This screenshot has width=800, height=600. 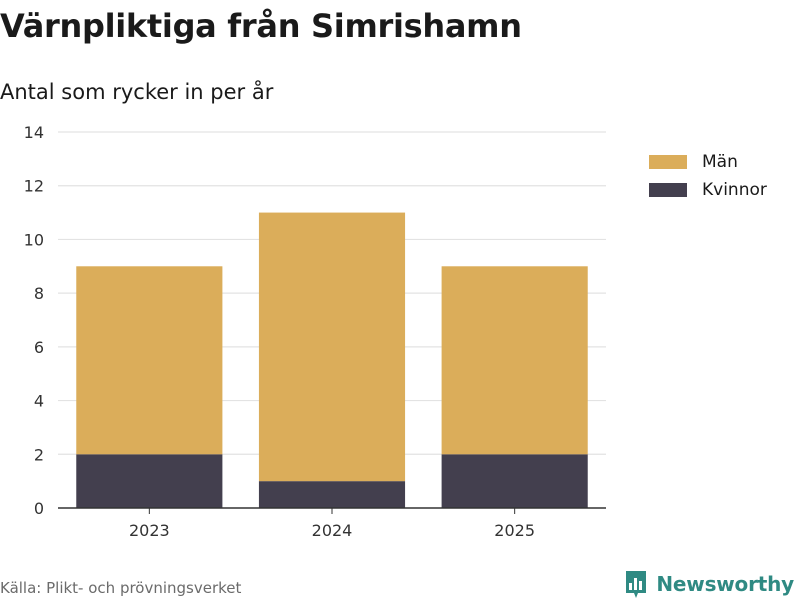 What do you see at coordinates (514, 530) in the screenshot?
I see `x-tick-label: 2025` at bounding box center [514, 530].